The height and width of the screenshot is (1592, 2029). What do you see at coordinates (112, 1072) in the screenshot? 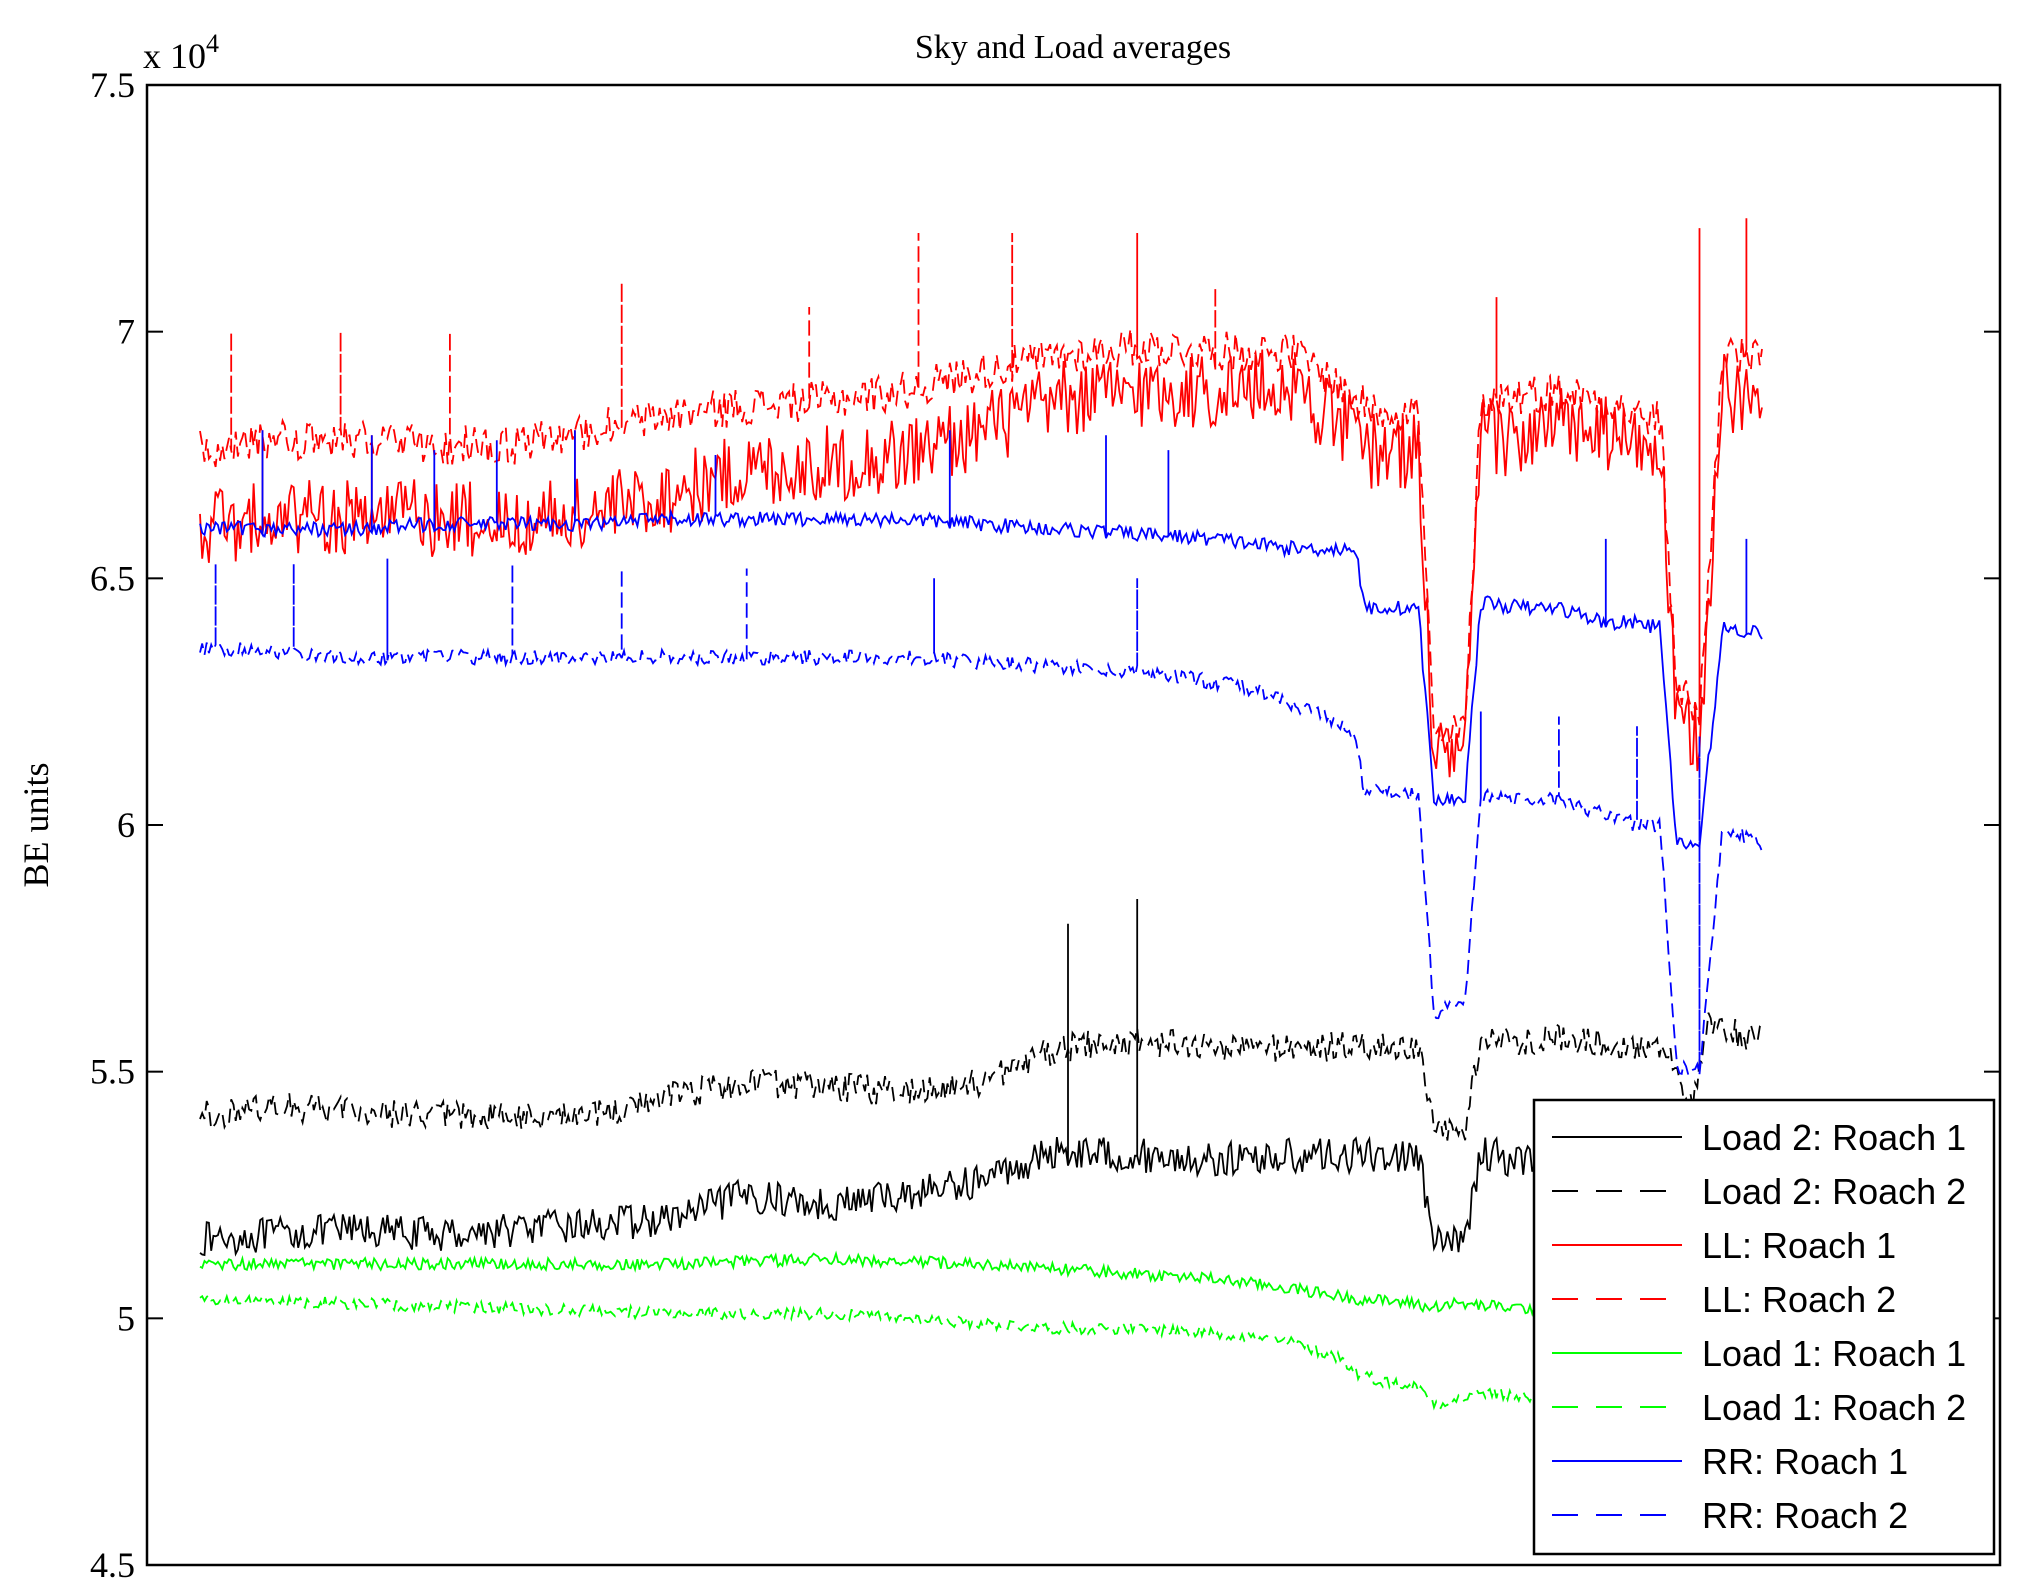
I see `y-tick-label: 5.5` at bounding box center [112, 1072].